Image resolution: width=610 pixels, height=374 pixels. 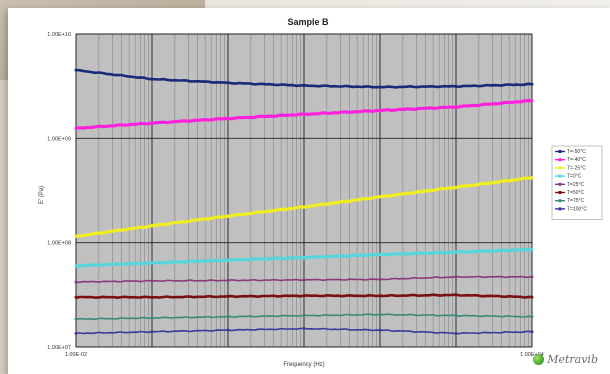 I want to click on y-tick-label: 1.00E+07, so click(x=59, y=348).